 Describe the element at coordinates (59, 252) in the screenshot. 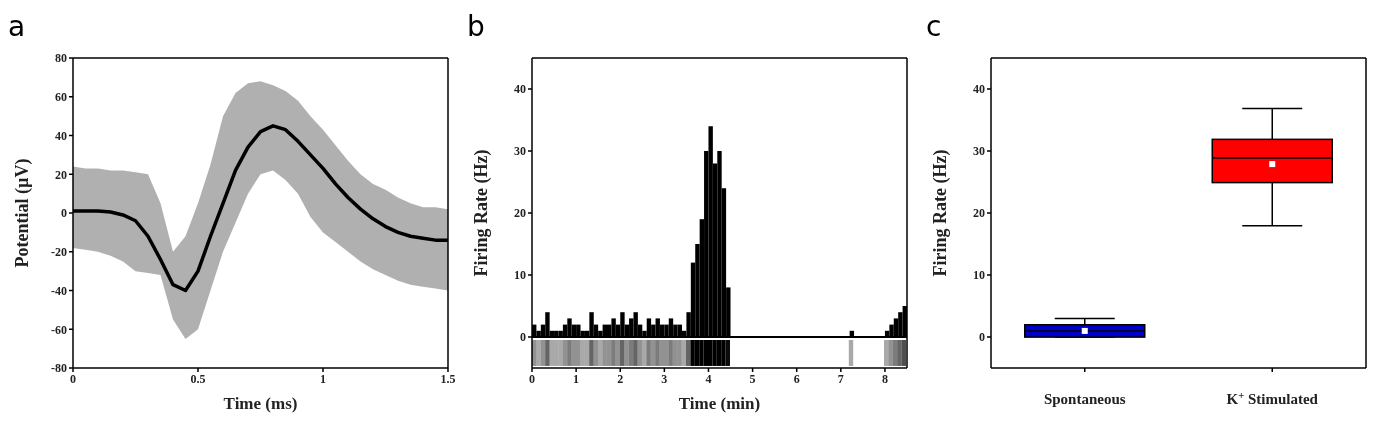

I see `y-tick-label: -20` at that location.